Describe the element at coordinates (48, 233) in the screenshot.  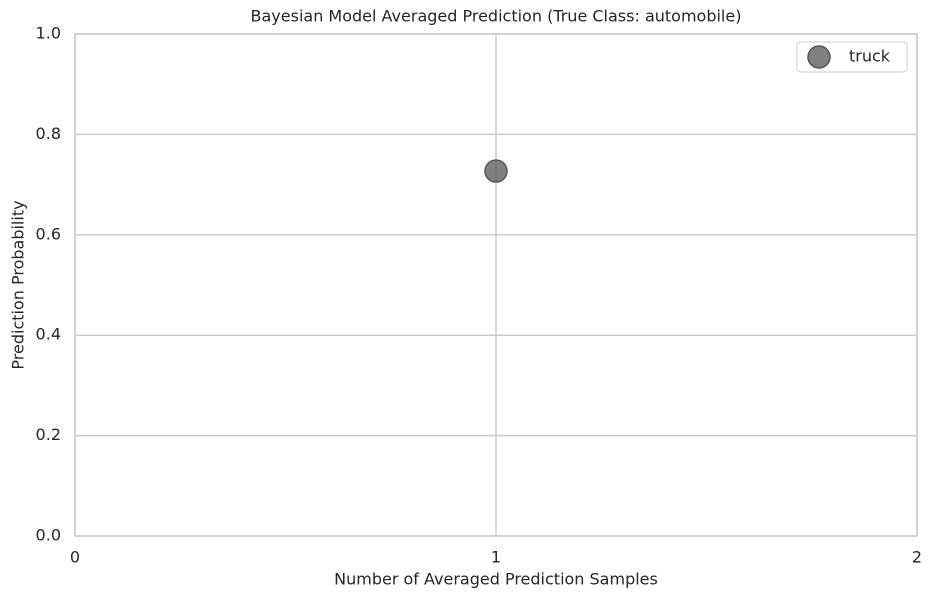
I see `y-tick-label: 0.6` at that location.